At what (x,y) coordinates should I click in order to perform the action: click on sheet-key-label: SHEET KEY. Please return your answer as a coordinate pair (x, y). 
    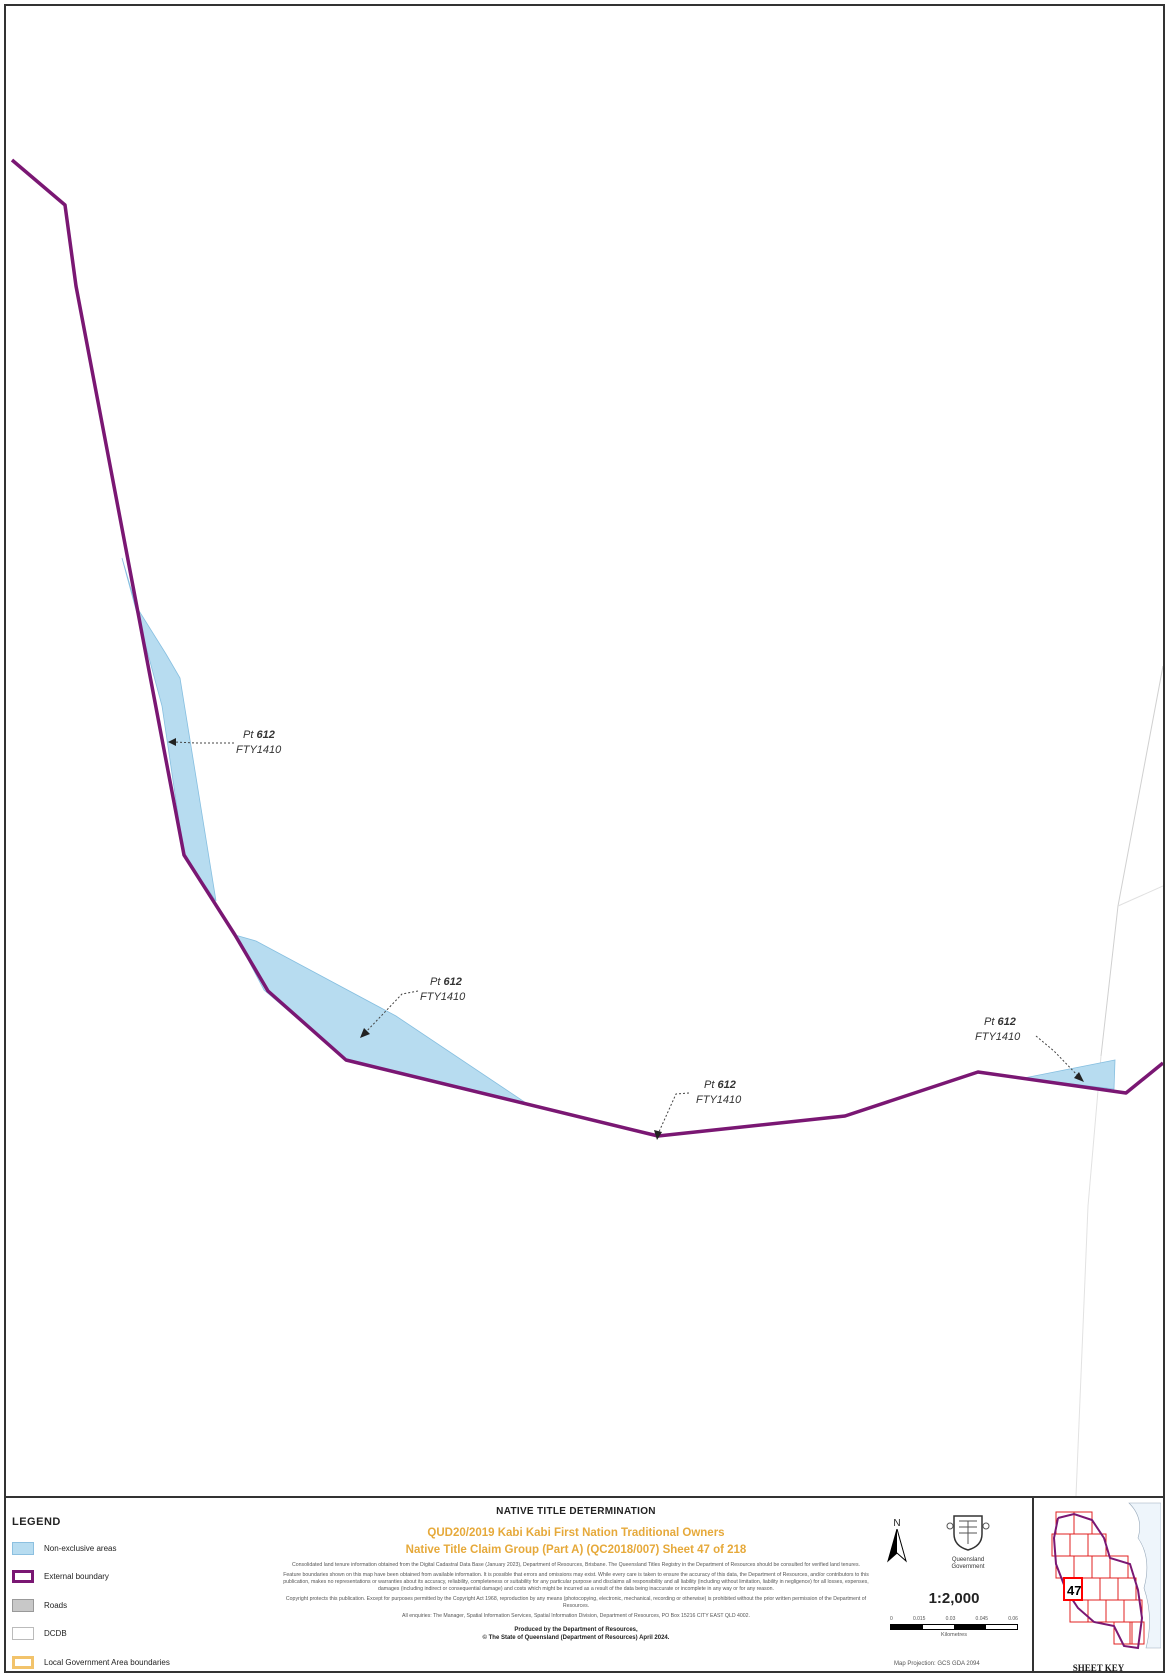
    Looking at the image, I should click on (1098, 1668).